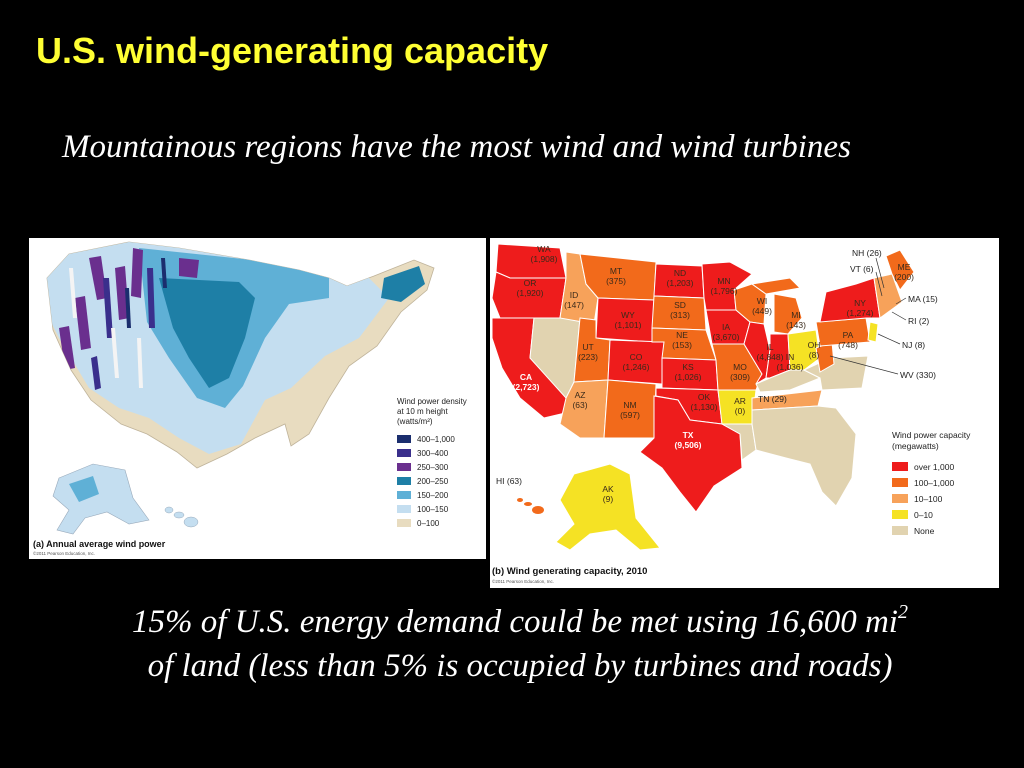 Image resolution: width=1024 pixels, height=768 pixels. Describe the element at coordinates (928, 499) in the screenshot. I see `legend-b-label: 10–100` at that location.